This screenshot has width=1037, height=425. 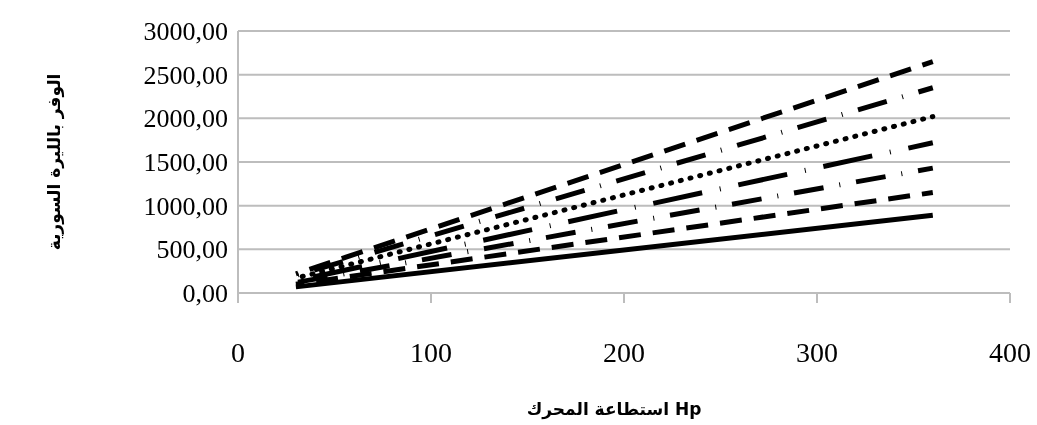 What do you see at coordinates (205, 293) in the screenshot?
I see `y-tick-label: 0,00` at bounding box center [205, 293].